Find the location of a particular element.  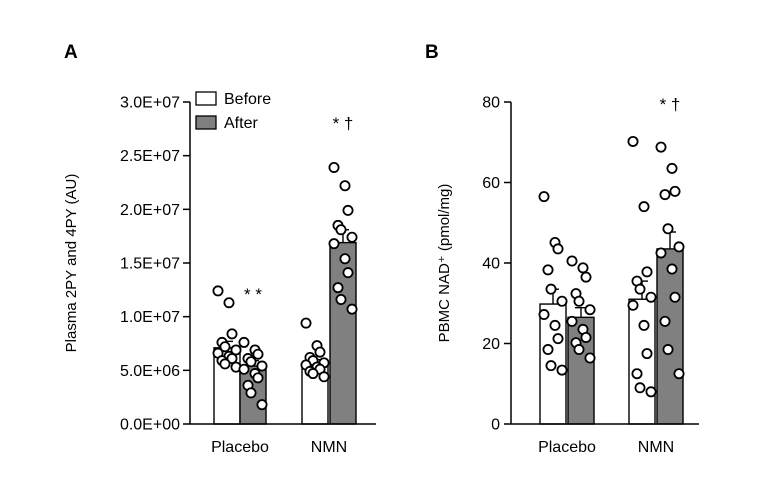

y-tick-label-b: 60 is located at coordinates (491, 183).